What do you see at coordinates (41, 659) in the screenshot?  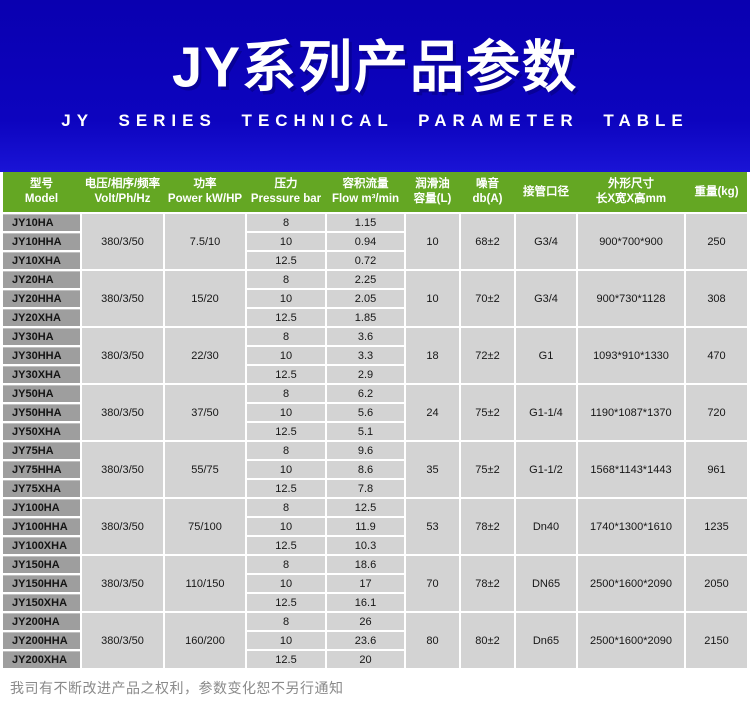 I see `model-cell: JY200XHA` at bounding box center [41, 659].